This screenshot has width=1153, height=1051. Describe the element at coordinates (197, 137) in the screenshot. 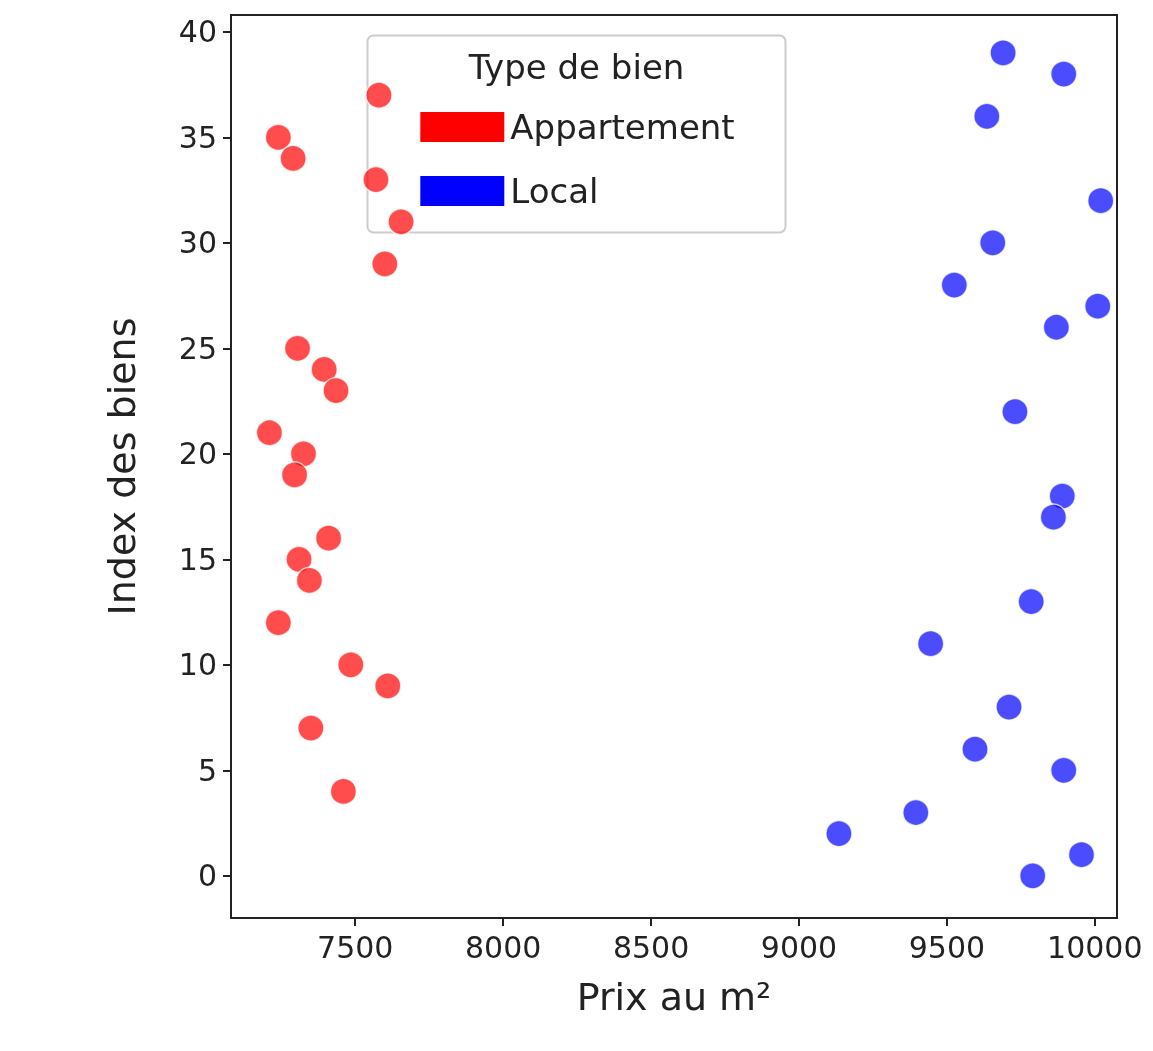

I see `y-tick-label: 35` at that location.